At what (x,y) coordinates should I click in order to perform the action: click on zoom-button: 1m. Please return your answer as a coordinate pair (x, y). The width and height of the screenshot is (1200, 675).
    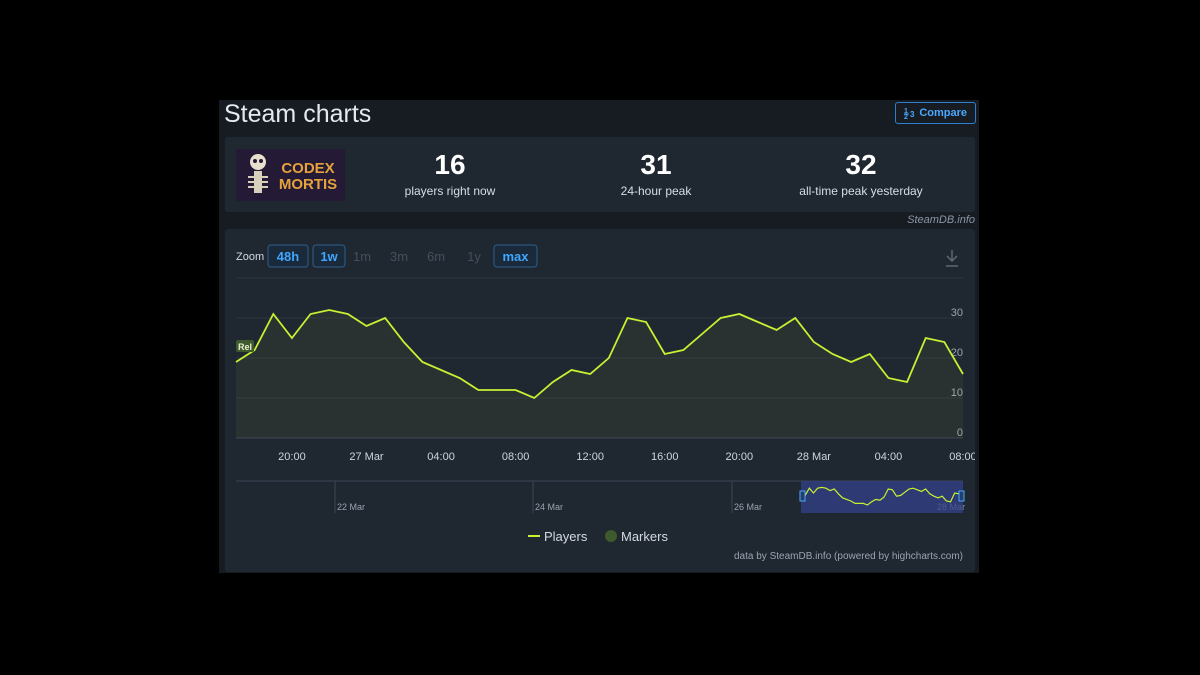
    Looking at the image, I should click on (362, 256).